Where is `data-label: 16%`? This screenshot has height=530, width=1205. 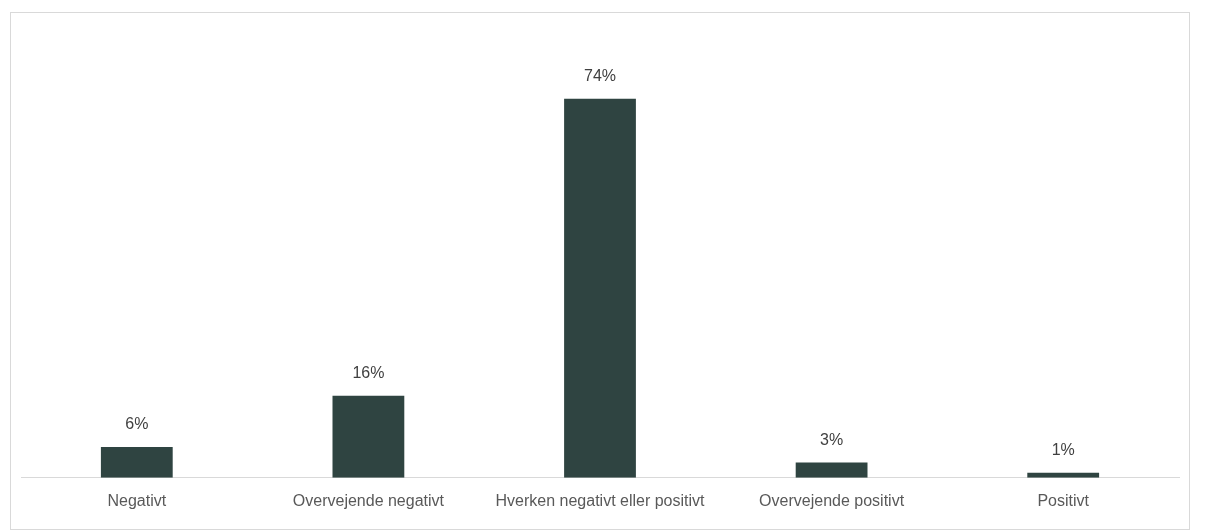
data-label: 16% is located at coordinates (368, 373).